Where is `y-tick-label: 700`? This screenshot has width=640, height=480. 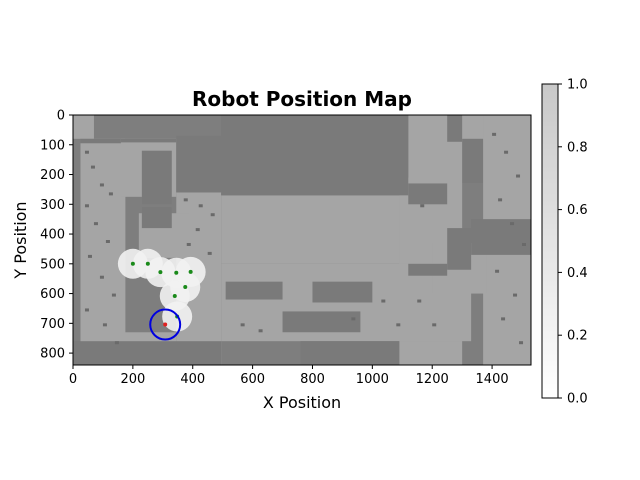
y-tick-label: 700 is located at coordinates (52, 324).